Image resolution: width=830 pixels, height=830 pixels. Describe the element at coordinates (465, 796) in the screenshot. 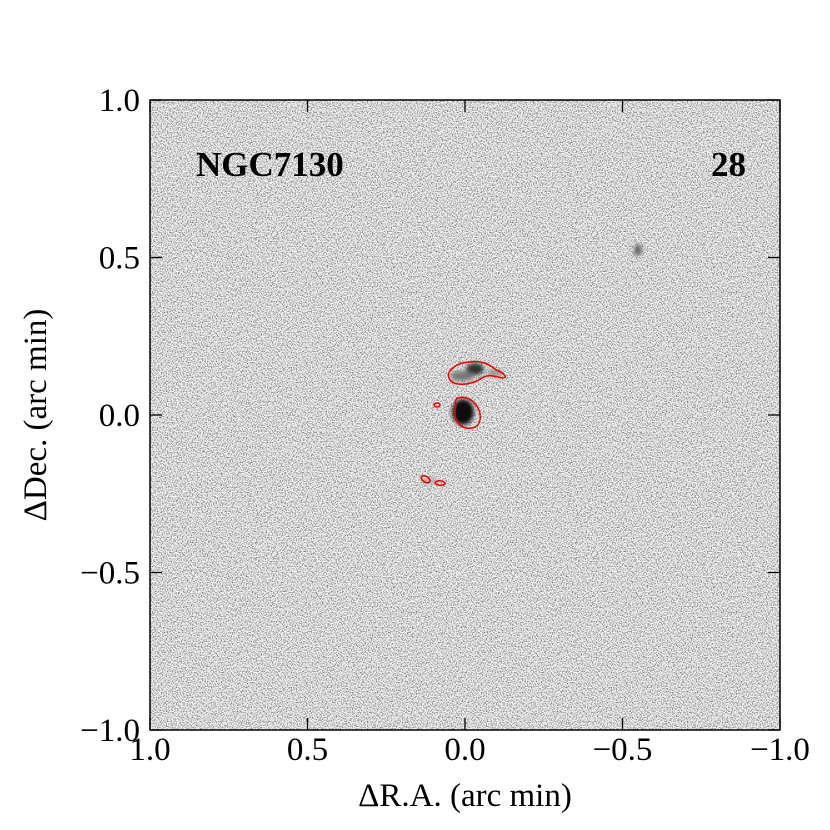

I see `x-axis-label: ΔR.A. (arc min)` at that location.